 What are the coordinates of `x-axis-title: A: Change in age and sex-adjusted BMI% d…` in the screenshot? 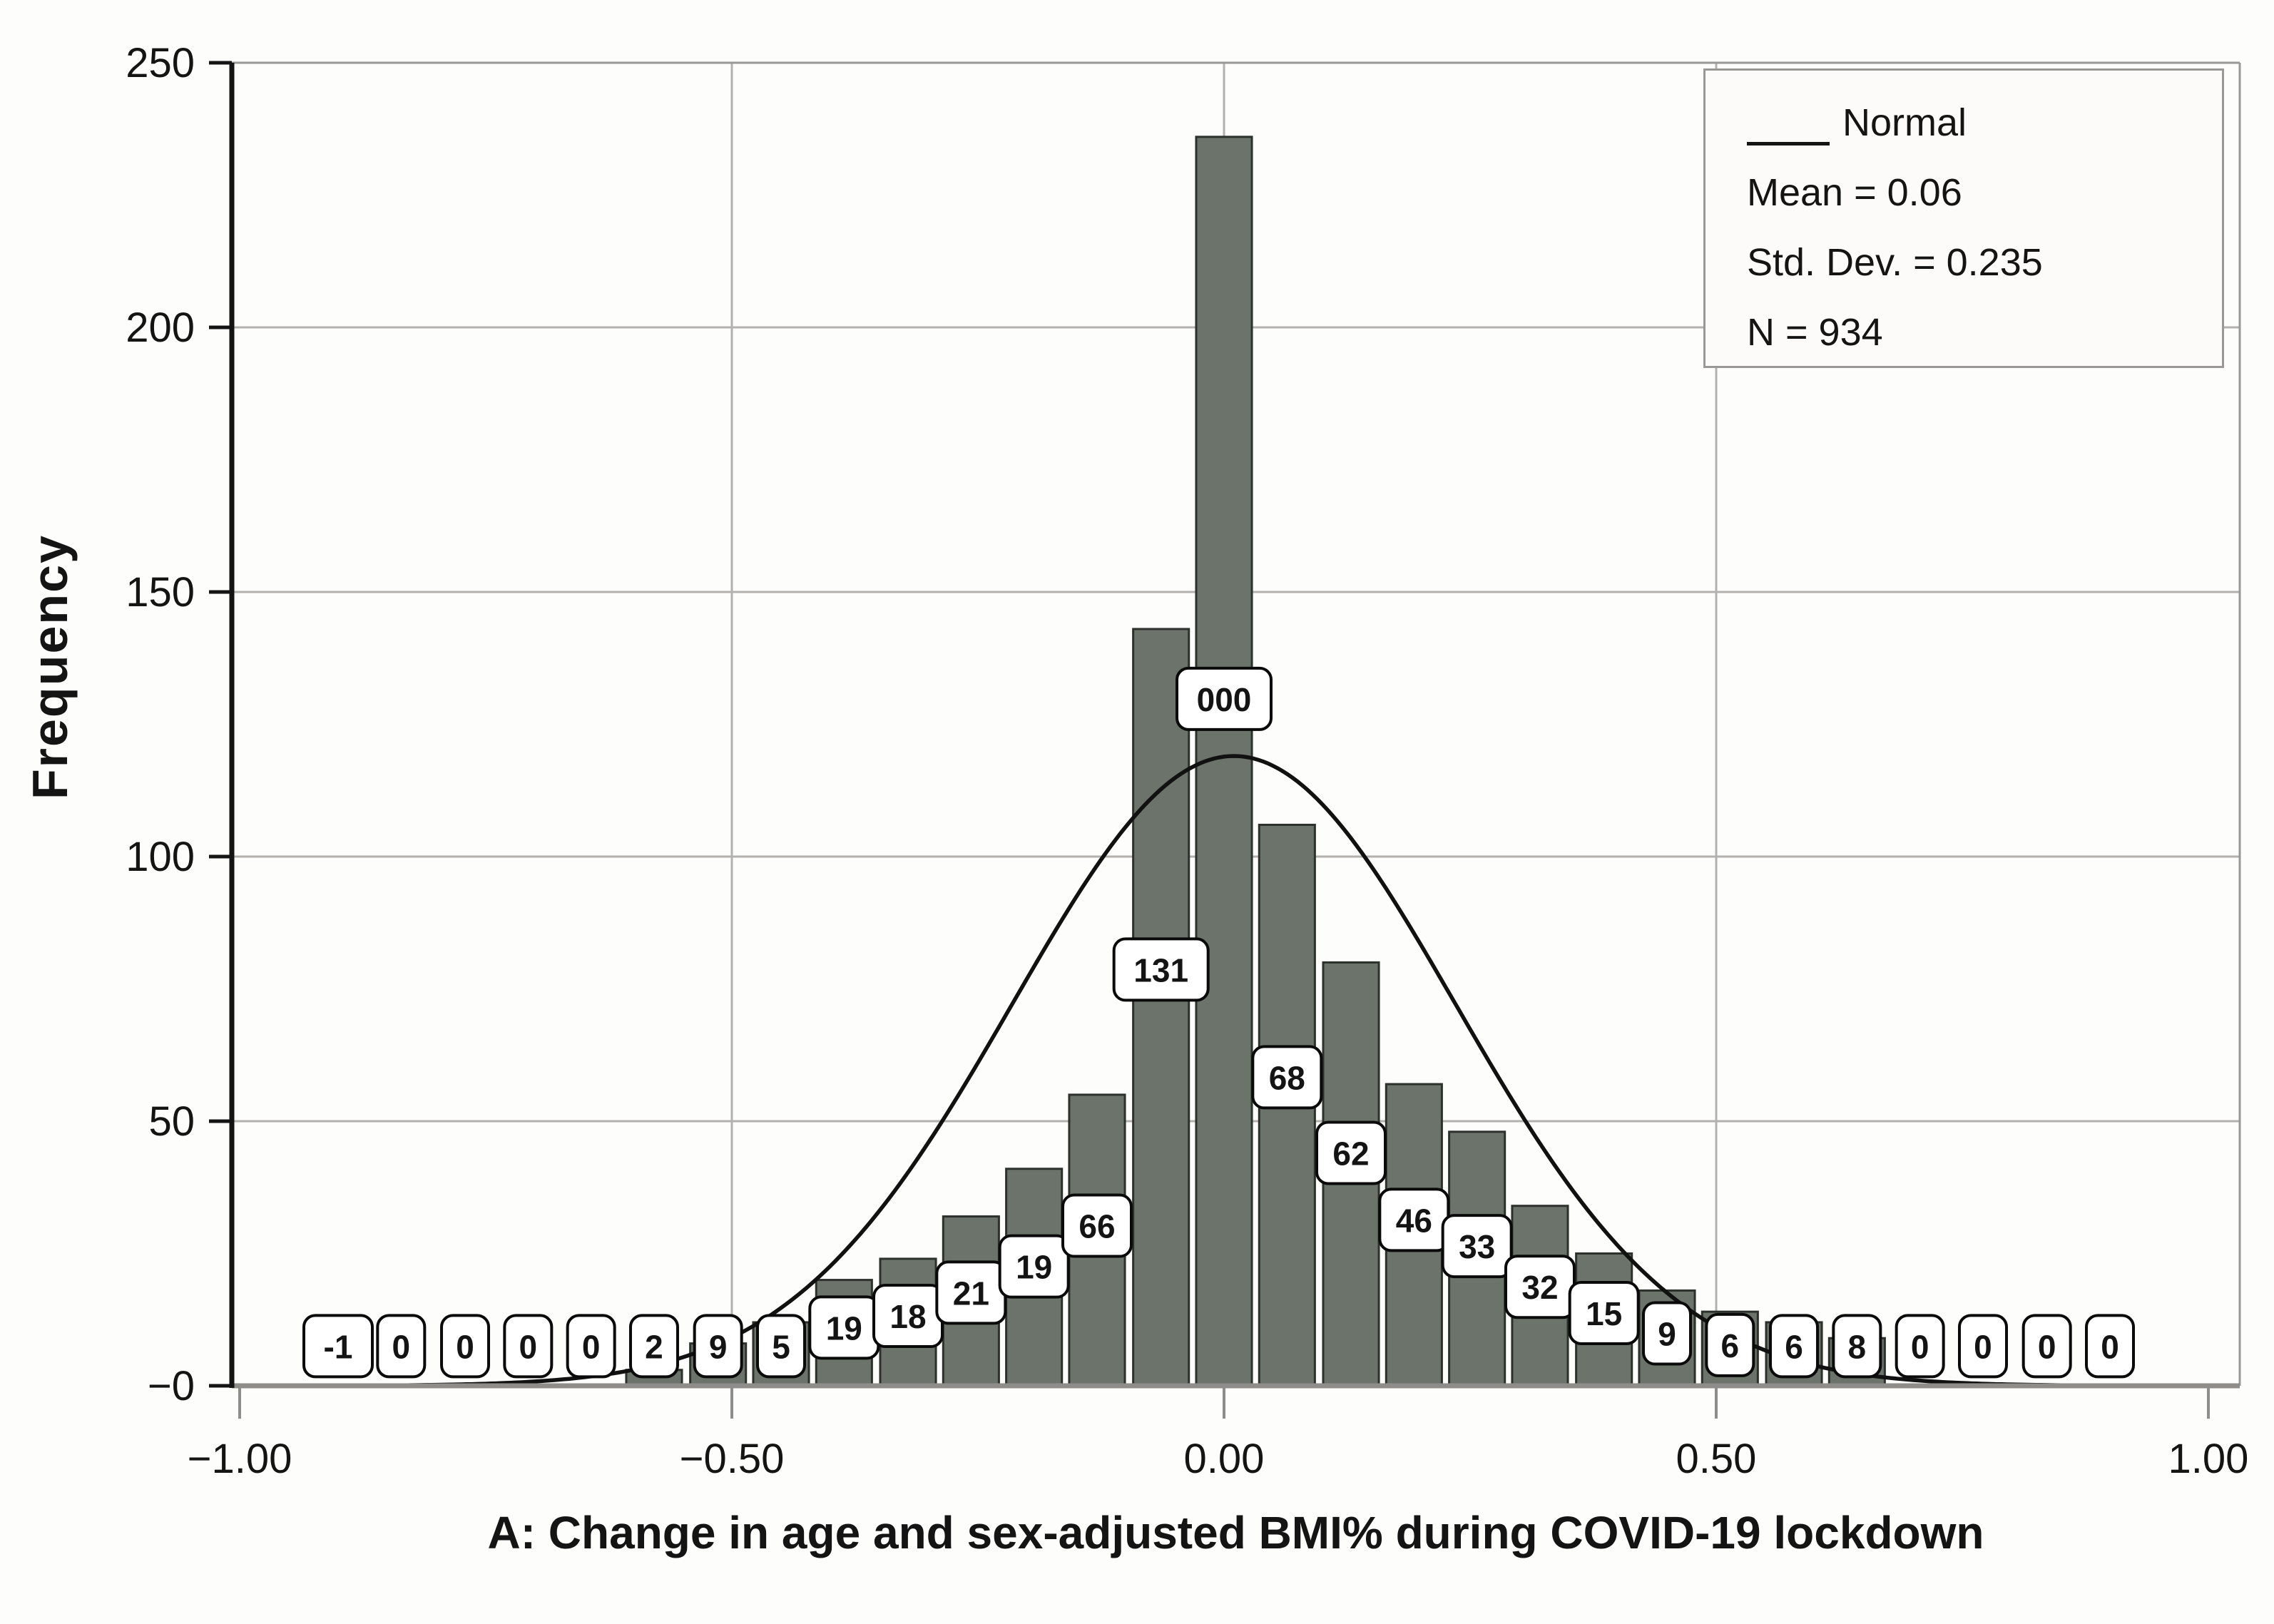 It's located at (1236, 1532).